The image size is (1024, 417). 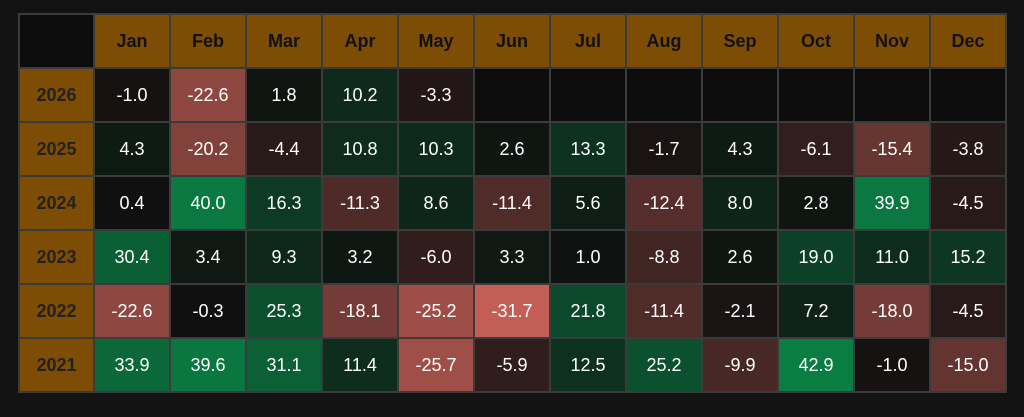 What do you see at coordinates (740, 203) in the screenshot?
I see `value-cell: 8.0` at bounding box center [740, 203].